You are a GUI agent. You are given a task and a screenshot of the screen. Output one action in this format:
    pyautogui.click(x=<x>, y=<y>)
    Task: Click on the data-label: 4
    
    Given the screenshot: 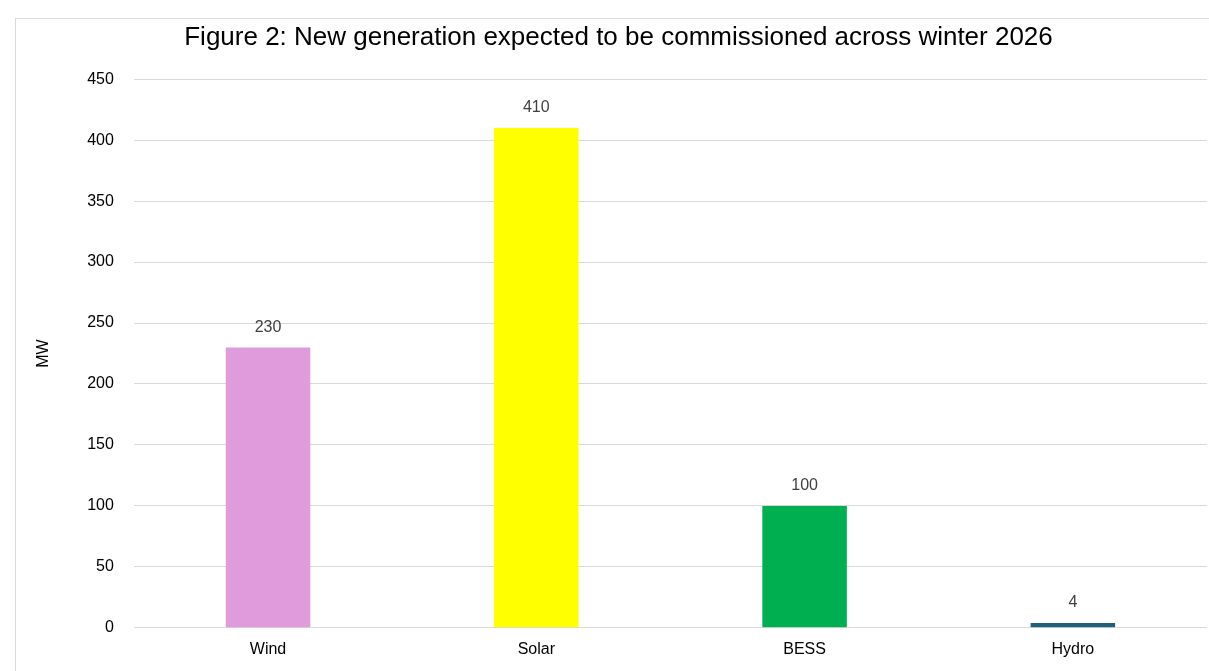 What is the action you would take?
    pyautogui.click(x=1073, y=602)
    